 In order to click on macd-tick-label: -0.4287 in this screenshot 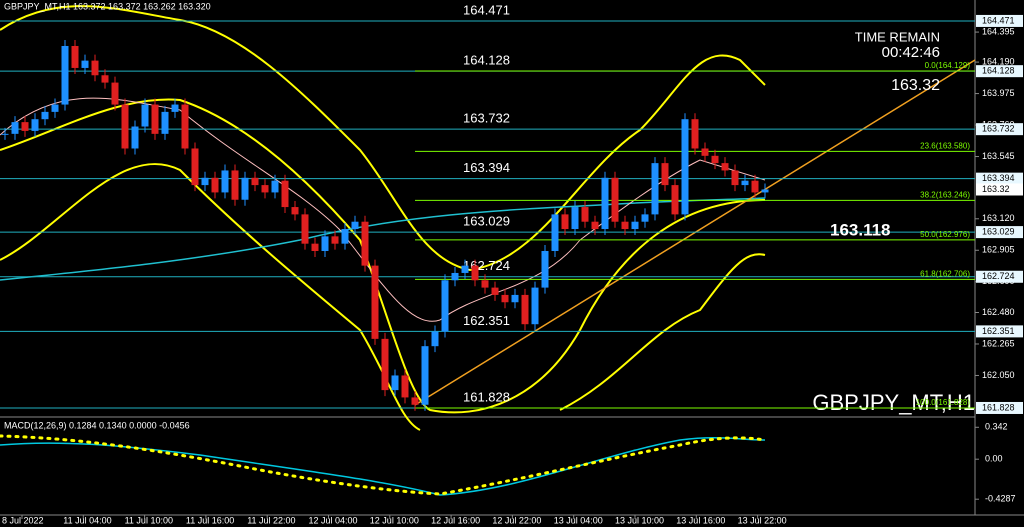, I will do `click(1000, 499)`.